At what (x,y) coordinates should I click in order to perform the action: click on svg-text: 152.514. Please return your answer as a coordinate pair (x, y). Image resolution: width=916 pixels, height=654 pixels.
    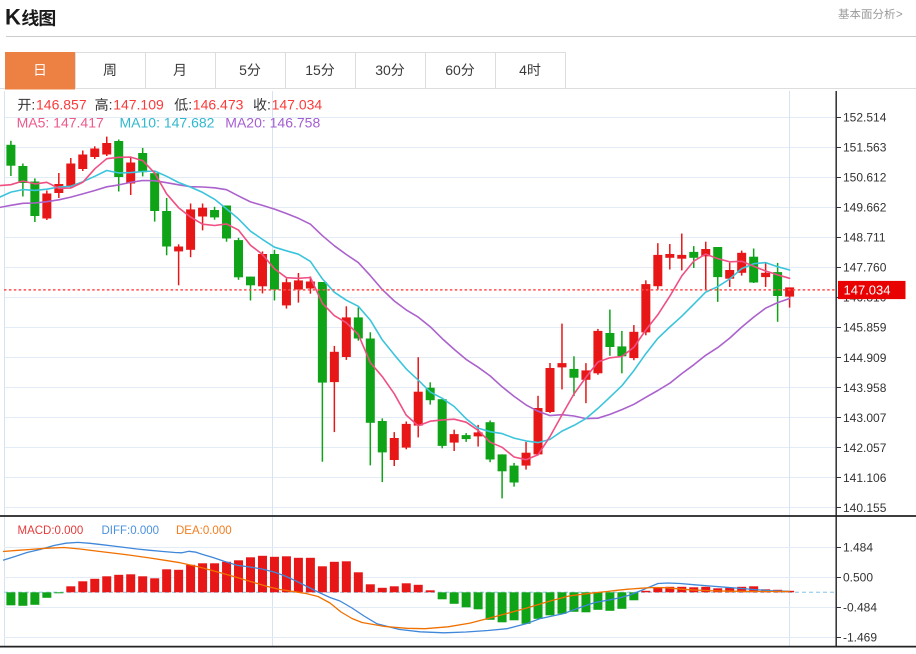
    Looking at the image, I should click on (865, 118).